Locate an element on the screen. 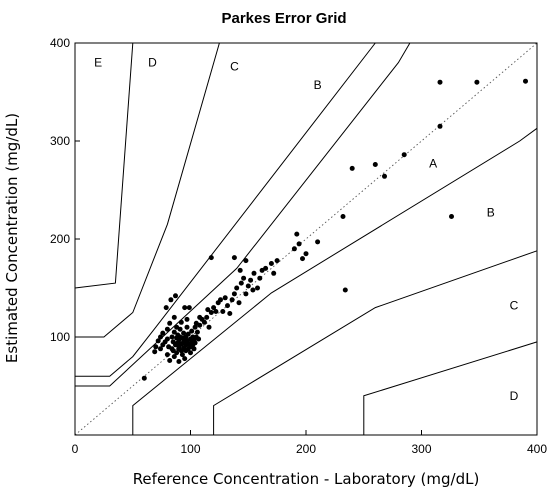 The height and width of the screenshot is (496, 550). zone-label-2: C is located at coordinates (234, 67).